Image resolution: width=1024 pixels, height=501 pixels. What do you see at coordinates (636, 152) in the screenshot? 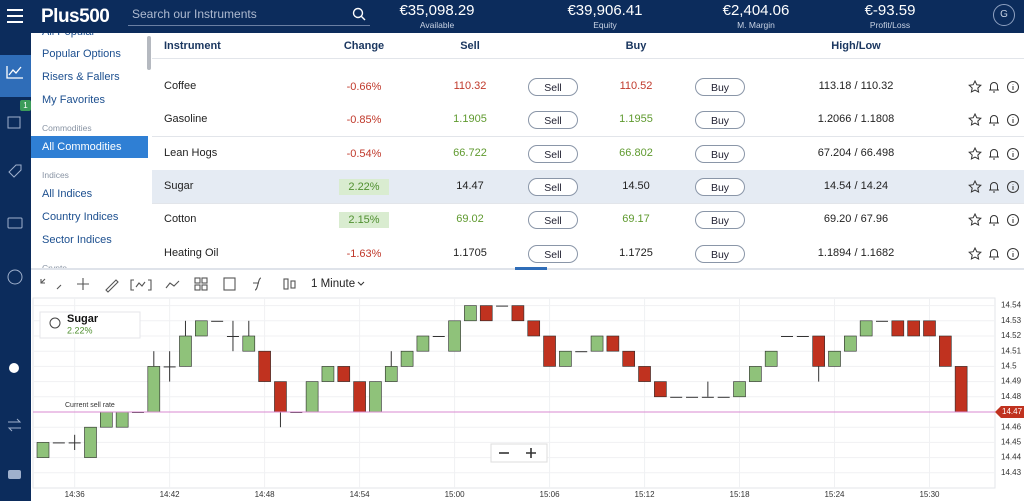
I see `buy-price: 66.802` at bounding box center [636, 152].